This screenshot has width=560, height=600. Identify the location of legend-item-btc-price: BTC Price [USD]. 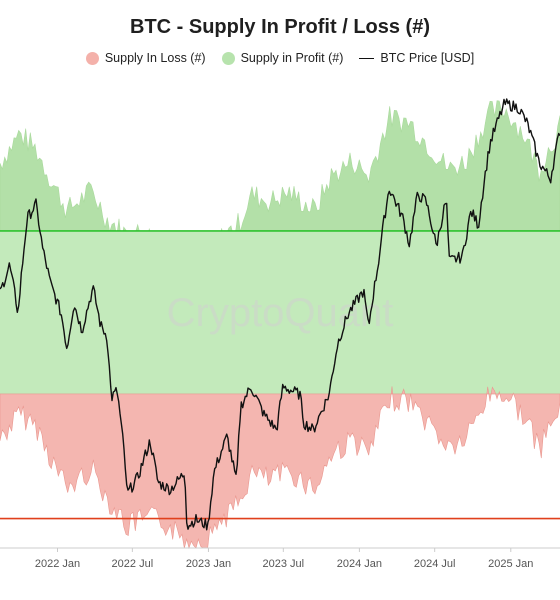
(416, 58).